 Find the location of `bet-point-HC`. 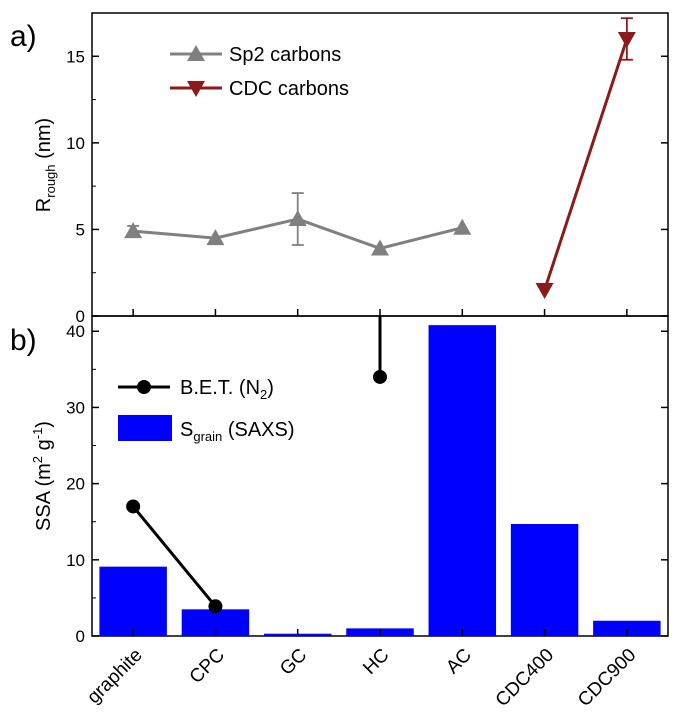

bet-point-HC is located at coordinates (380, 376).